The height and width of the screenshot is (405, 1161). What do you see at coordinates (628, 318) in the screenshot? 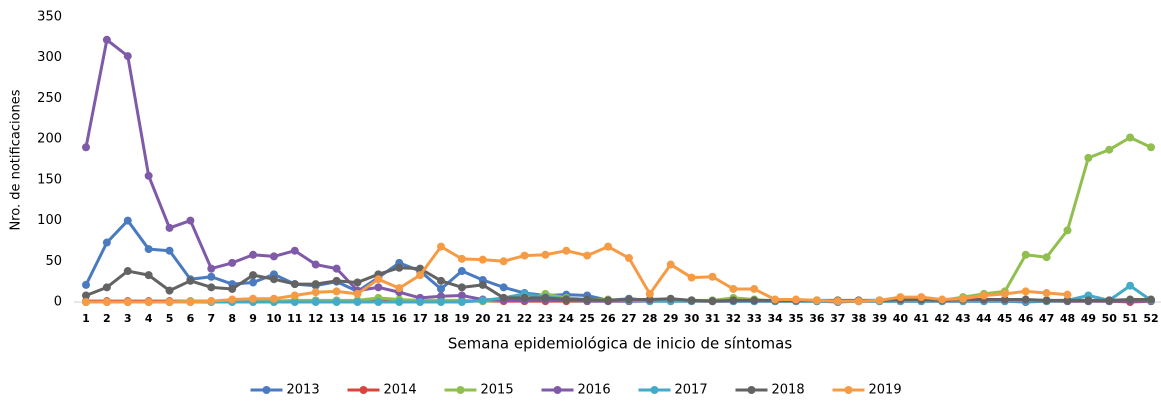
I see `x-tick-label: 27` at bounding box center [628, 318].